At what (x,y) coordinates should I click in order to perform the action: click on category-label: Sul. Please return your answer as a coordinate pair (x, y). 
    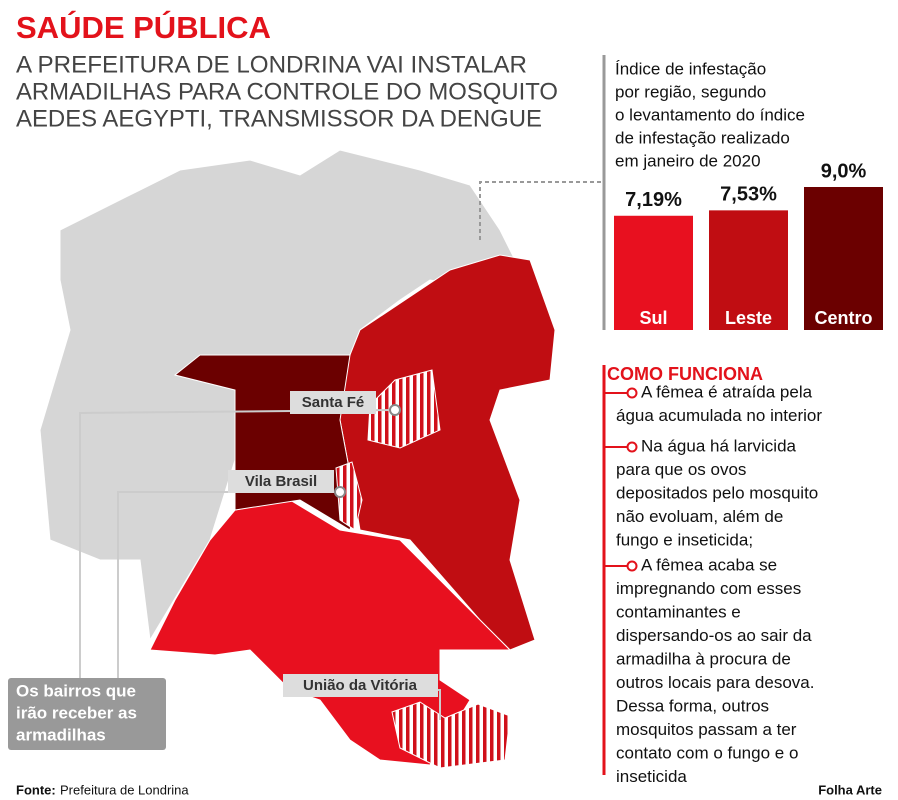
    Looking at the image, I should click on (653, 318).